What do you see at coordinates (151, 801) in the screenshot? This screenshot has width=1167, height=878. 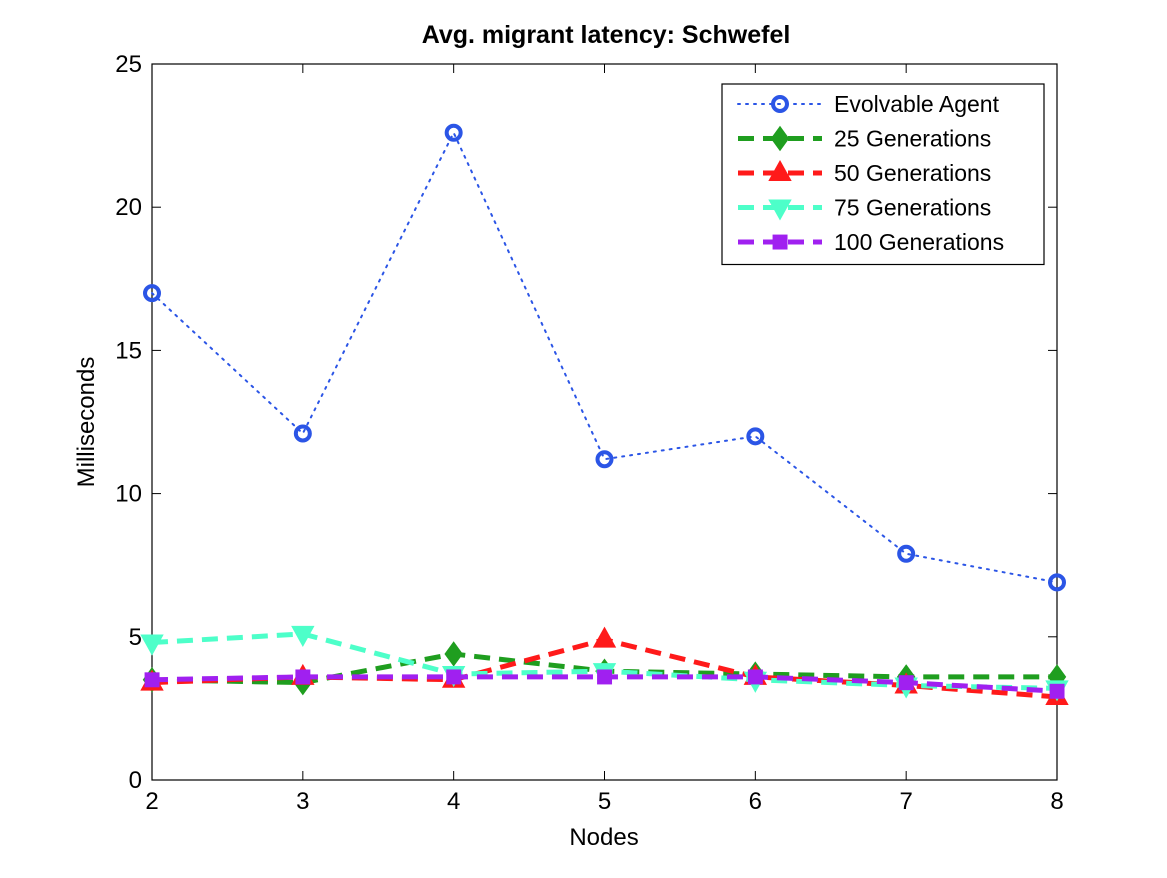 I see `x-tick-label: 2` at bounding box center [151, 801].